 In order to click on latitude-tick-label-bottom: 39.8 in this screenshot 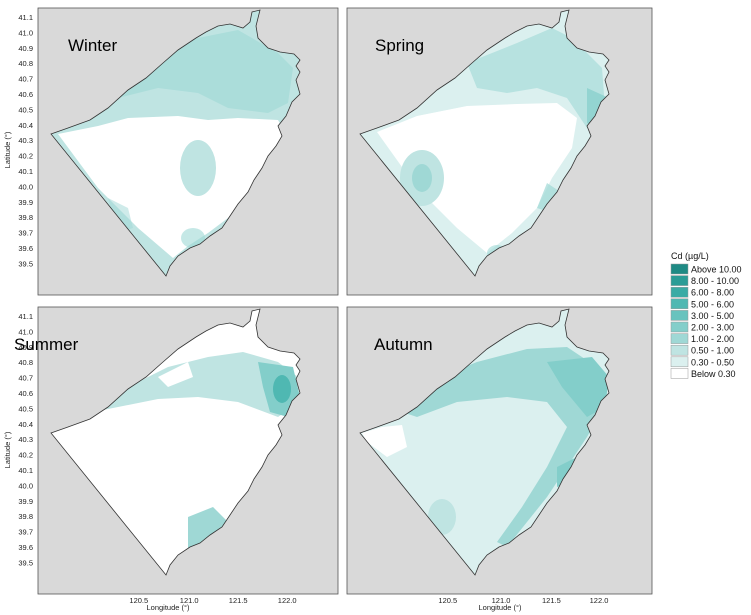, I will do `click(25, 516)`.